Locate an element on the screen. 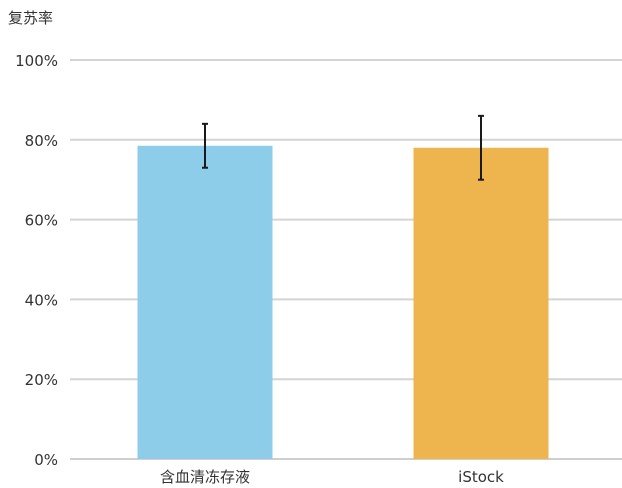  x-tick-label: iStock is located at coordinates (481, 477).